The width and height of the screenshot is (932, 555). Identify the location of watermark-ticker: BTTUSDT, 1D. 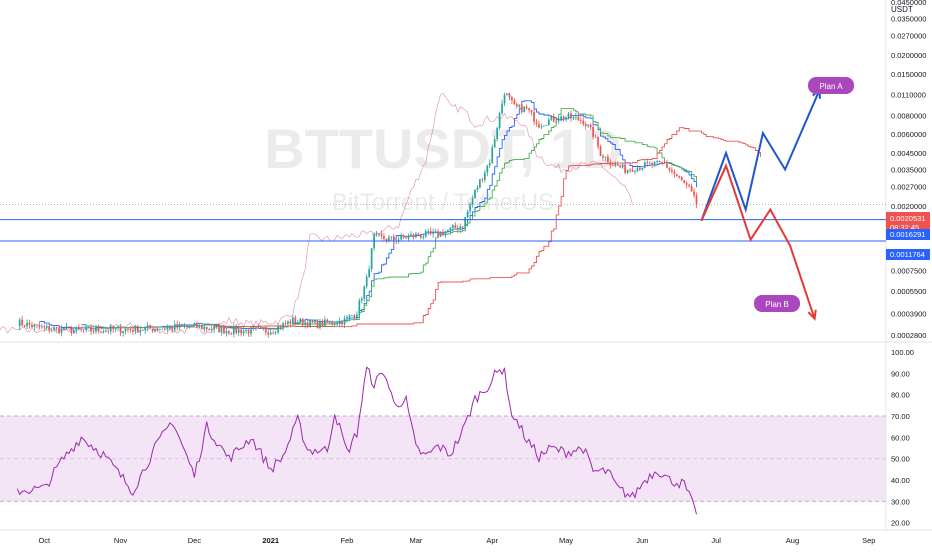
(443, 148).